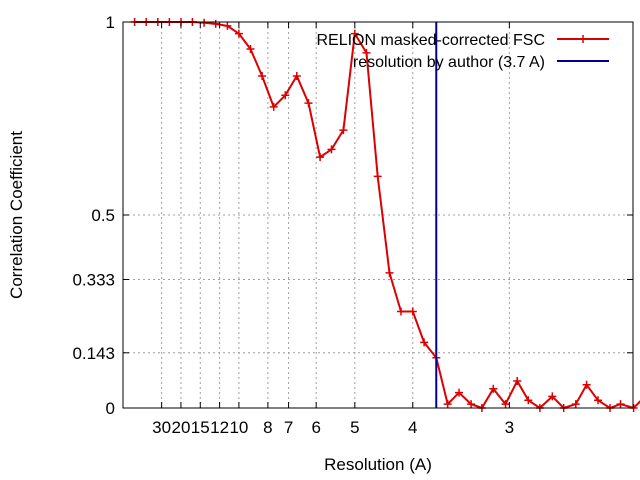  What do you see at coordinates (110, 22) in the screenshot?
I see `y-tick-label: 1` at bounding box center [110, 22].